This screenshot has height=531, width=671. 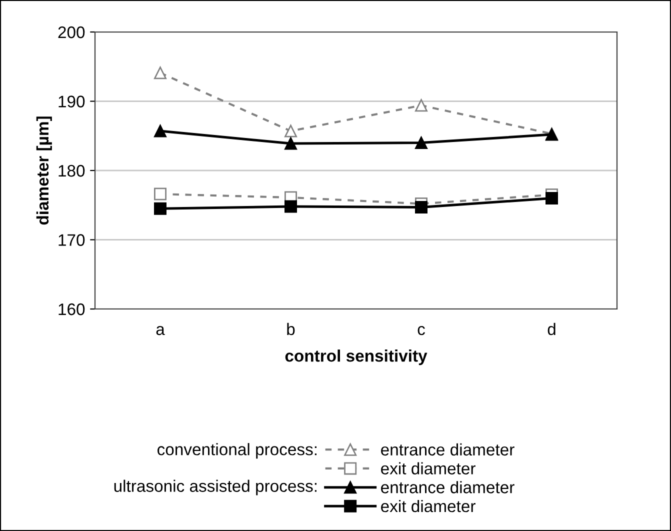 I want to click on y-tick-label: 190, so click(x=71, y=102).